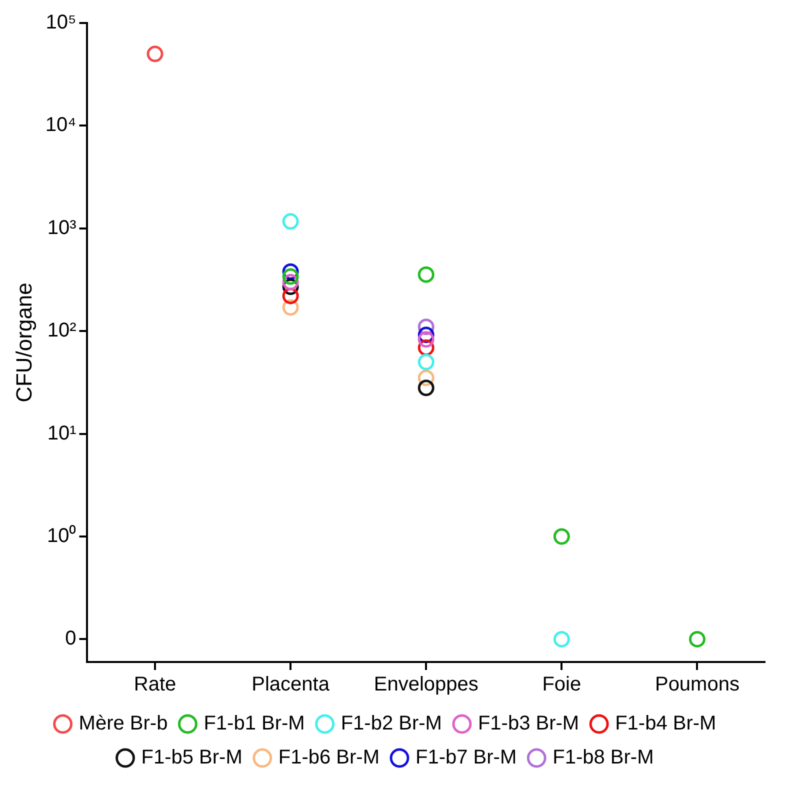 Image resolution: width=793 pixels, height=787 pixels. What do you see at coordinates (697, 685) in the screenshot?
I see `x-tick-label: Poumons` at bounding box center [697, 685].